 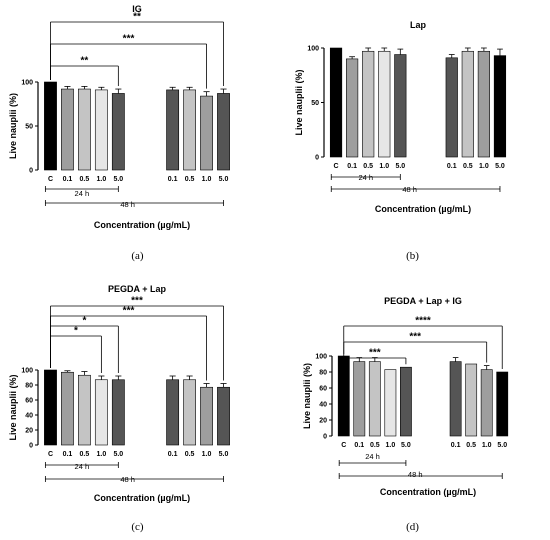 I want to click on chart-title: Lap, so click(x=418, y=25).